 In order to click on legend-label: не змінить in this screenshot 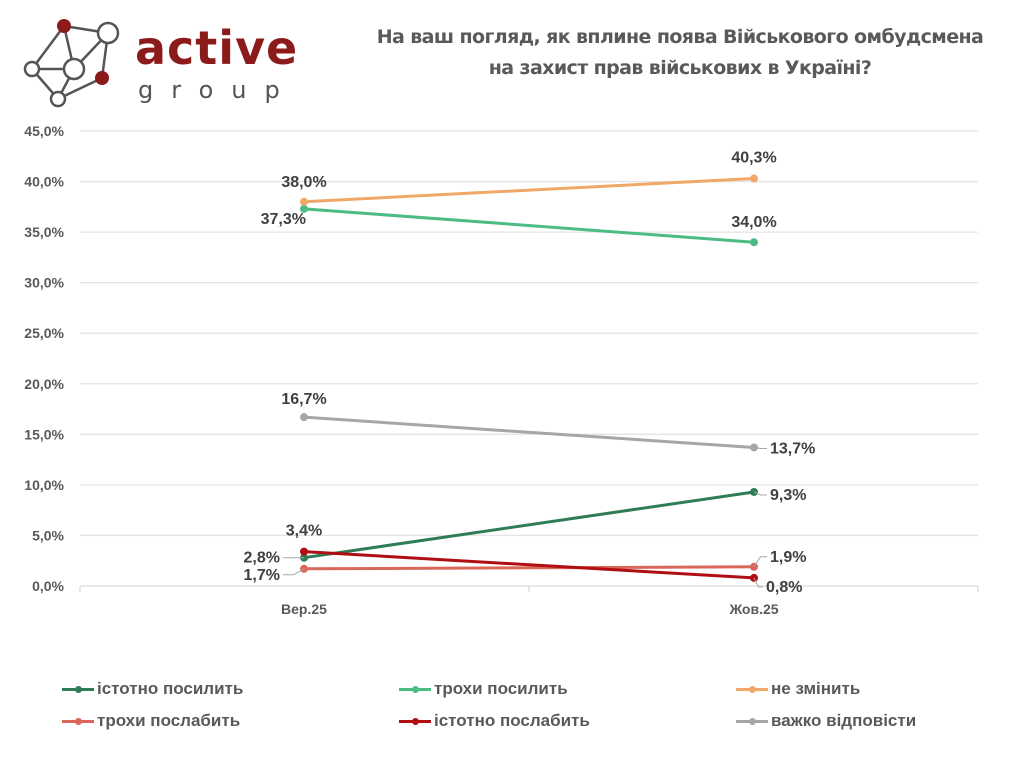, I will do `click(816, 688)`.